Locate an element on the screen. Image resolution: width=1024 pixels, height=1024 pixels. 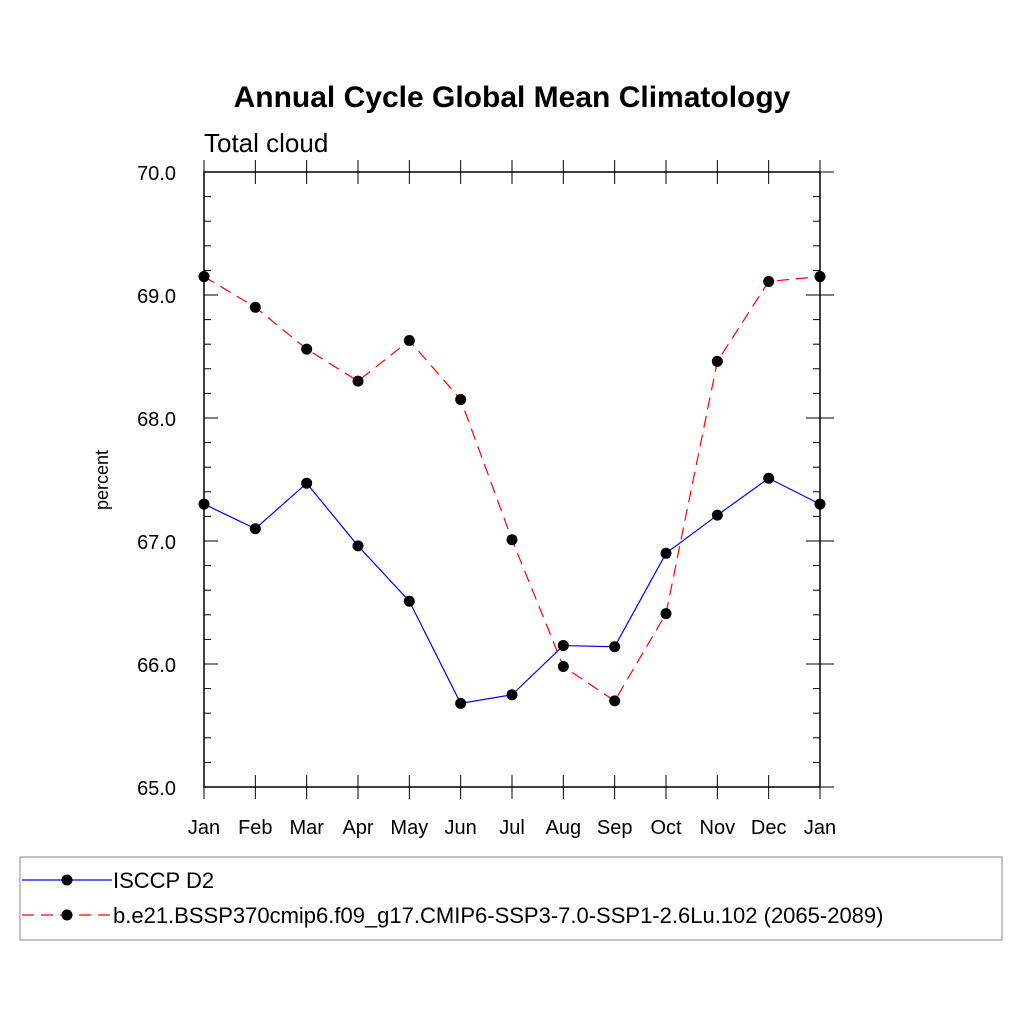
legend-label-0: ISCCP D2 is located at coordinates (163, 880).